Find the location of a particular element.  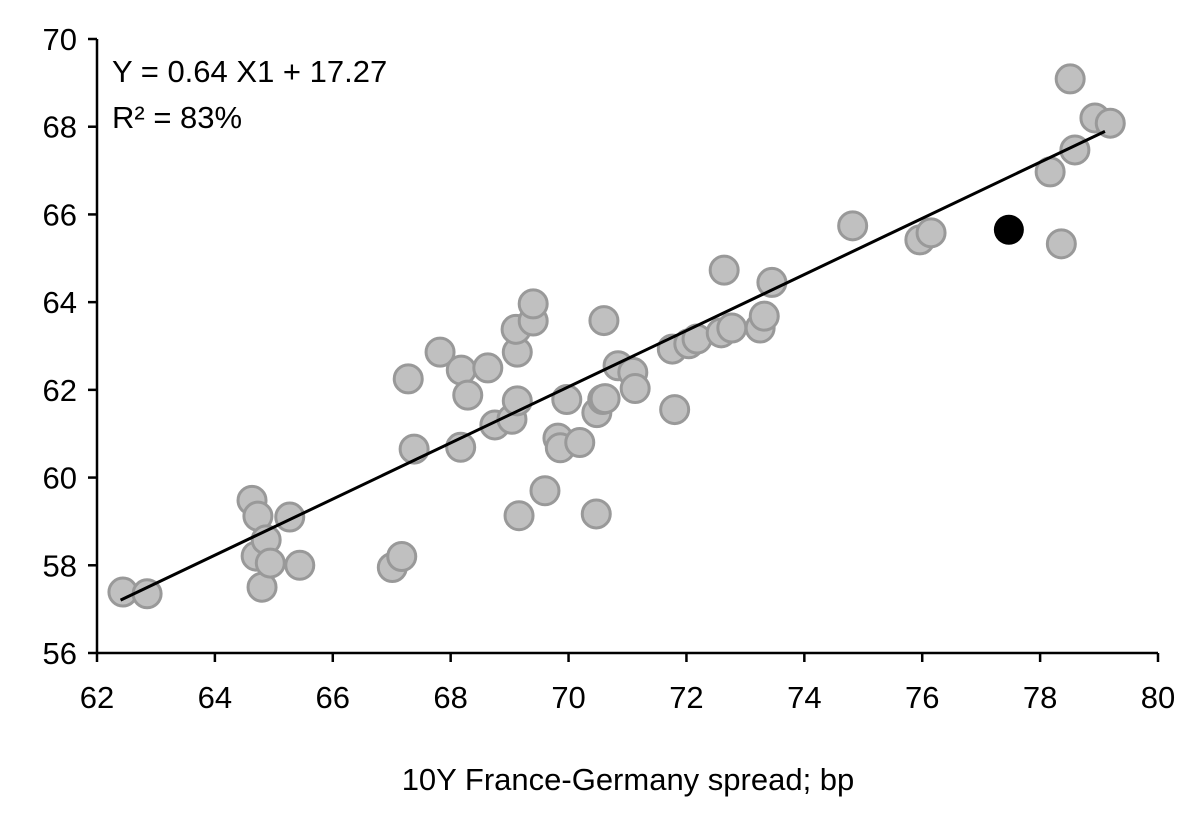

x-tick-label: 66 is located at coordinates (333, 697).